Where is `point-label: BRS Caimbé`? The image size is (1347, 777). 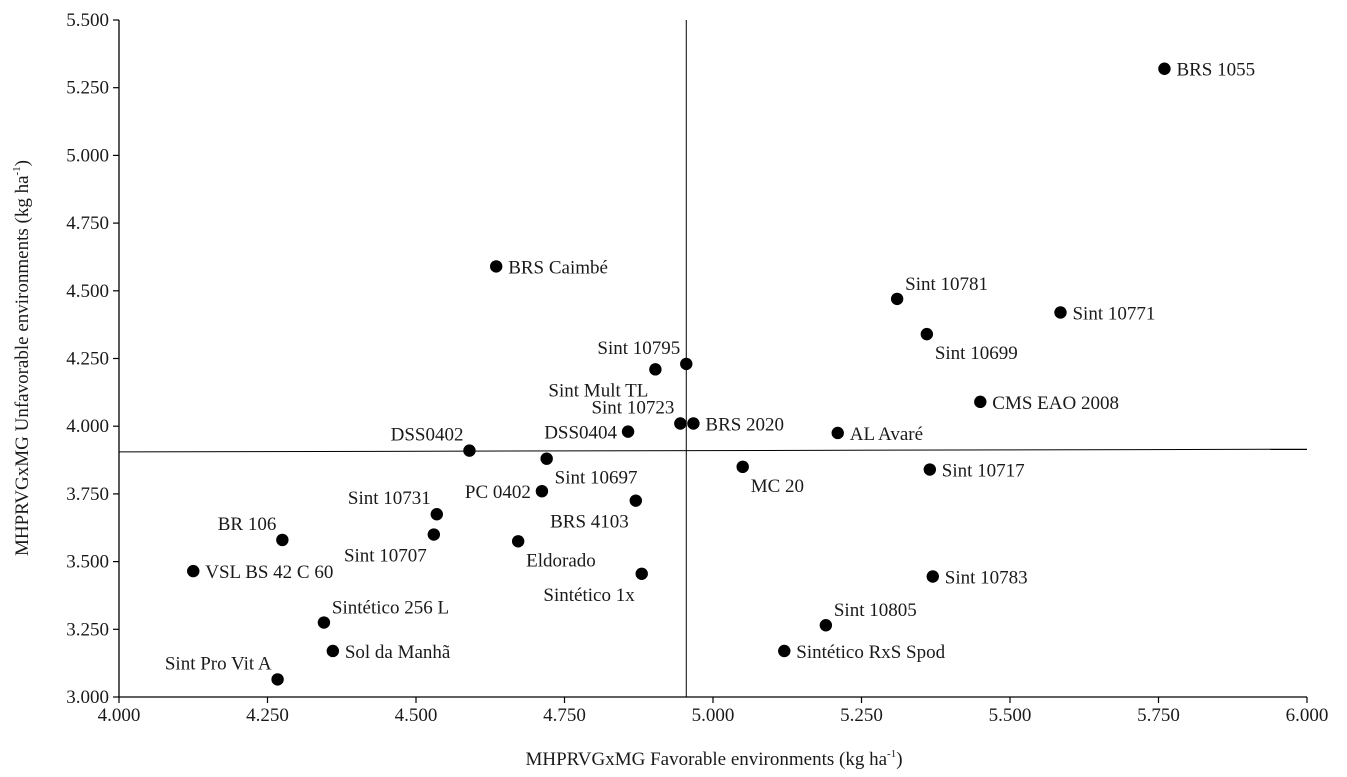
point-label: BRS Caimbé is located at coordinates (558, 267).